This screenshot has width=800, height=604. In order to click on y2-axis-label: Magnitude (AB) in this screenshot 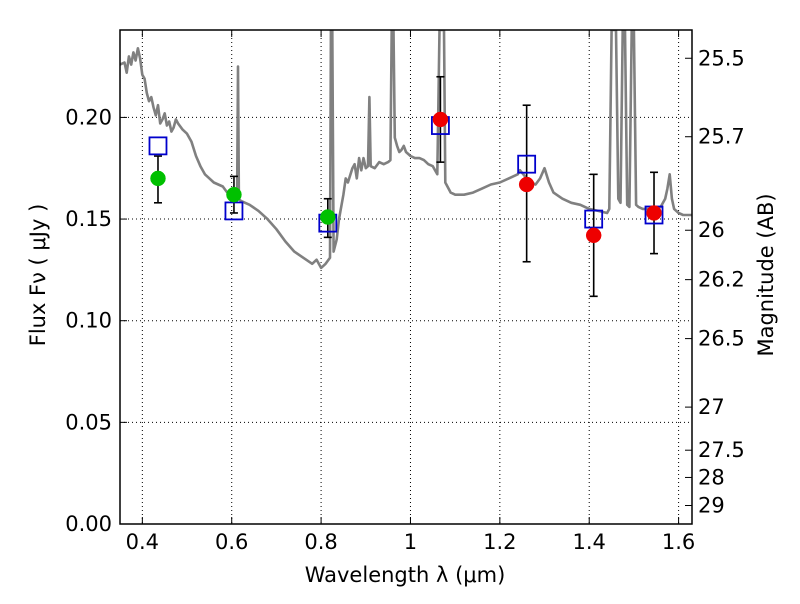, I will do `click(766, 274)`.